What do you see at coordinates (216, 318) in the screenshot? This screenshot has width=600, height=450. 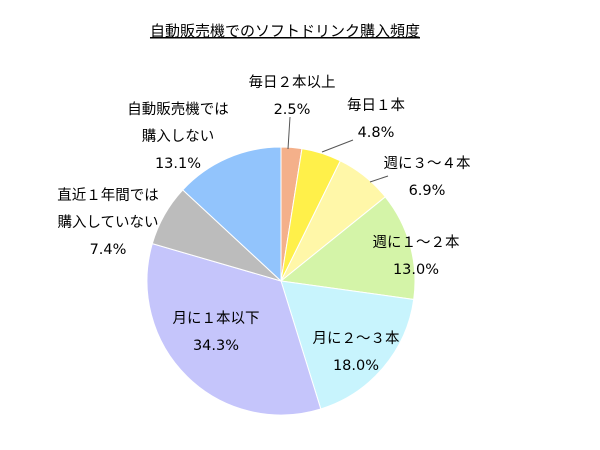 I see `slice-label: 月に１本以下` at bounding box center [216, 318].